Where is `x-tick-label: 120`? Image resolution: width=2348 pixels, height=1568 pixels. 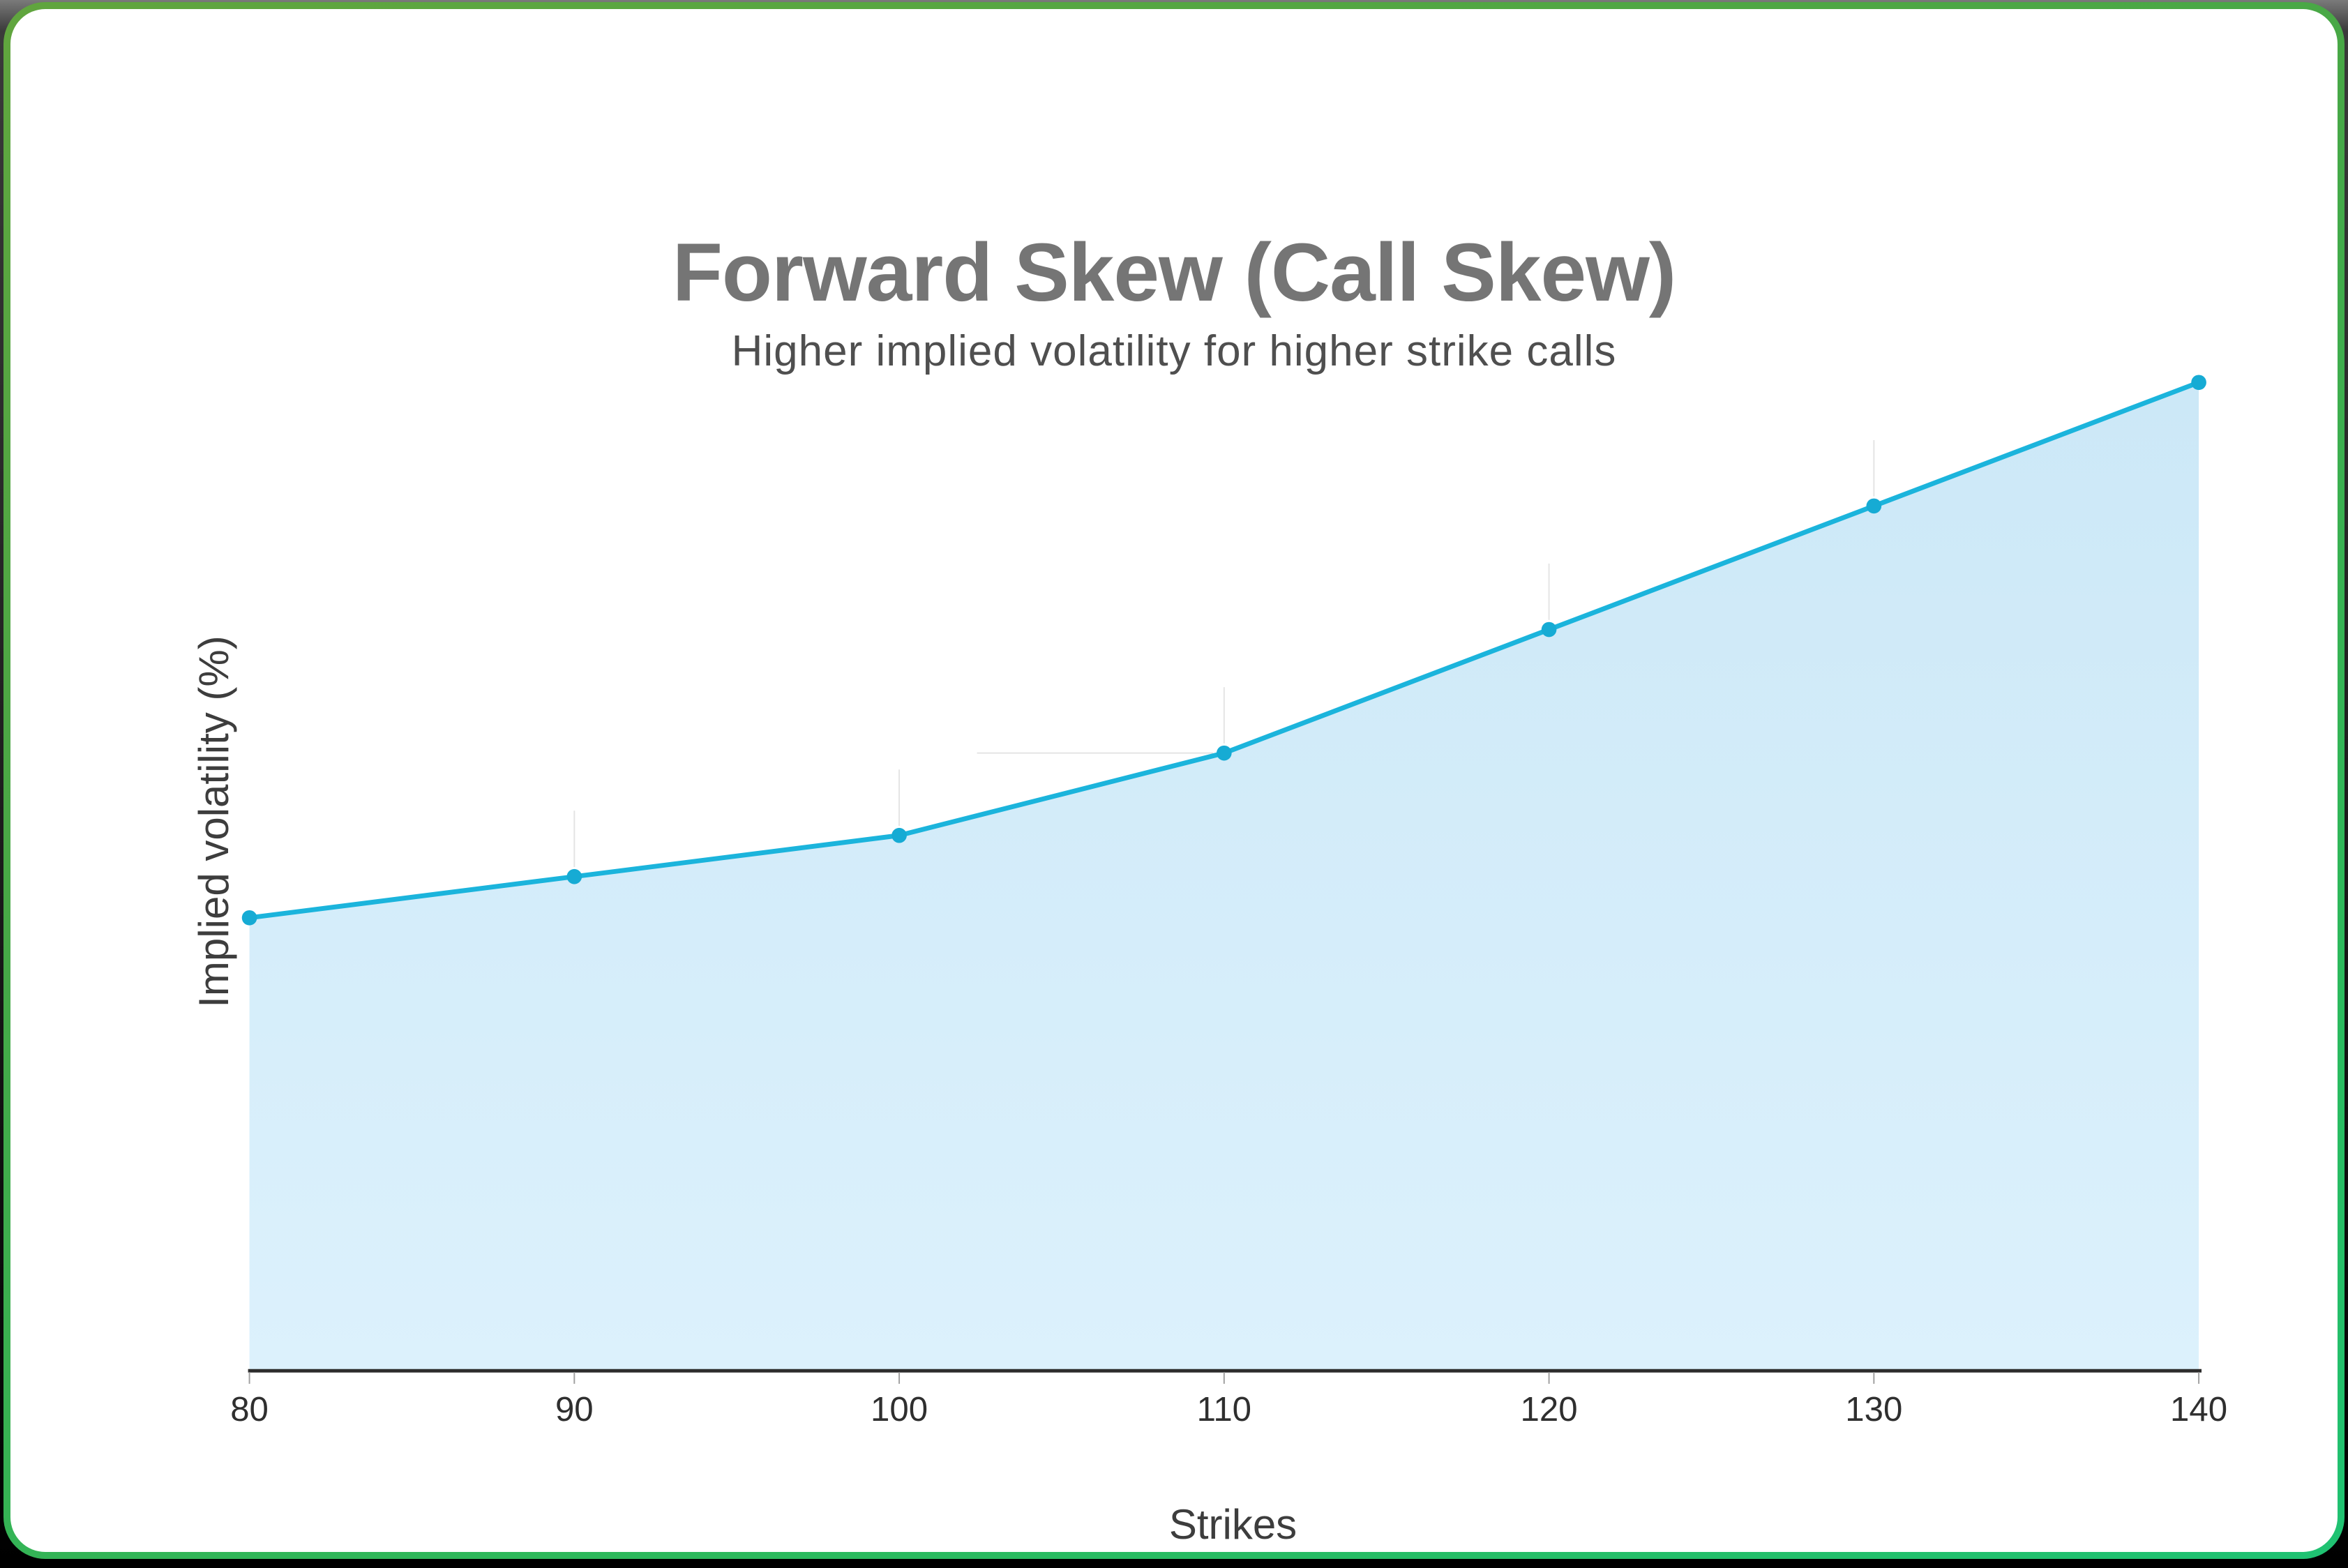
x-tick-label: 120 is located at coordinates (1549, 1409).